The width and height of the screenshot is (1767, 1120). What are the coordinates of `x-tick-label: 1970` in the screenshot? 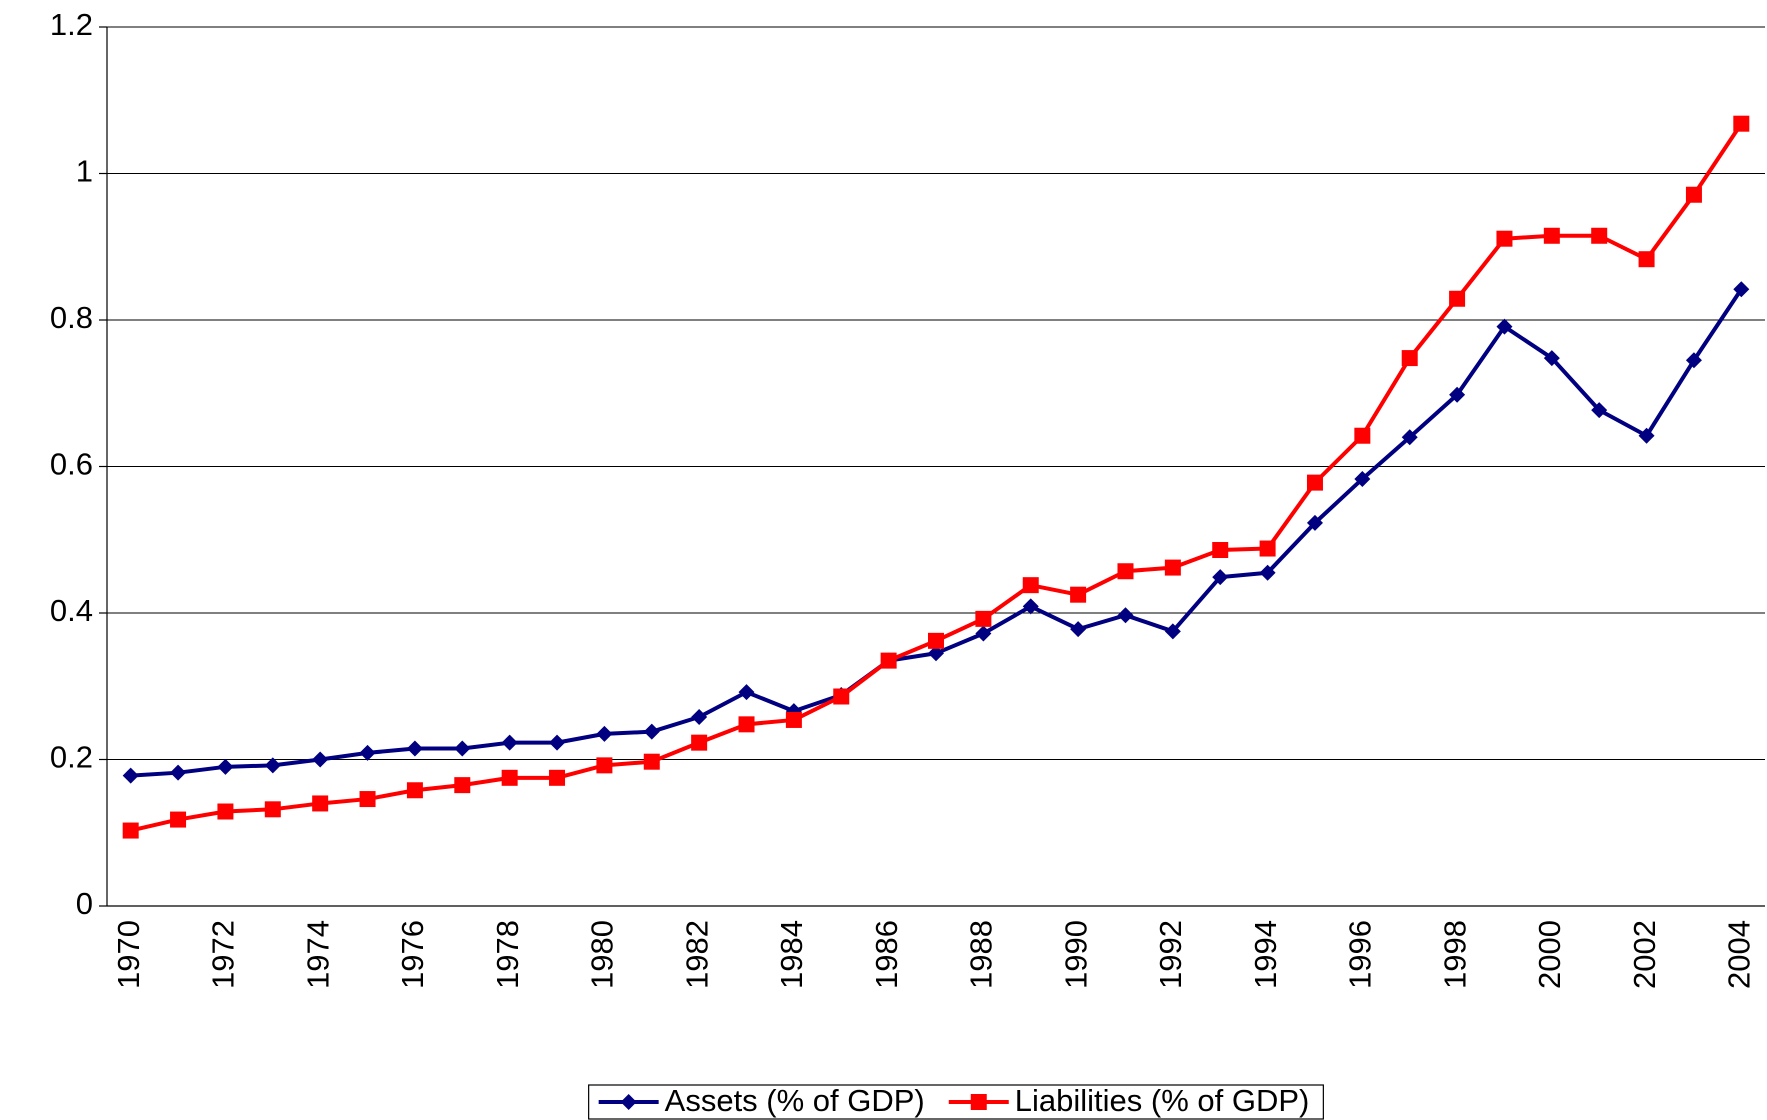 It's located at (128, 954).